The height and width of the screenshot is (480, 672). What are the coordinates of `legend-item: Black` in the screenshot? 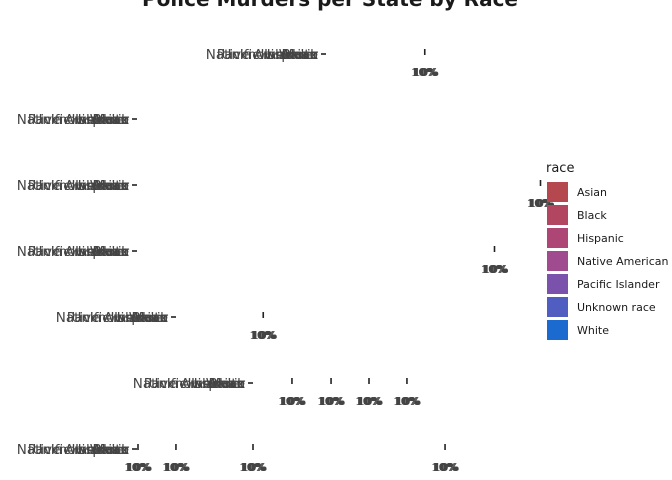 It's located at (577, 215).